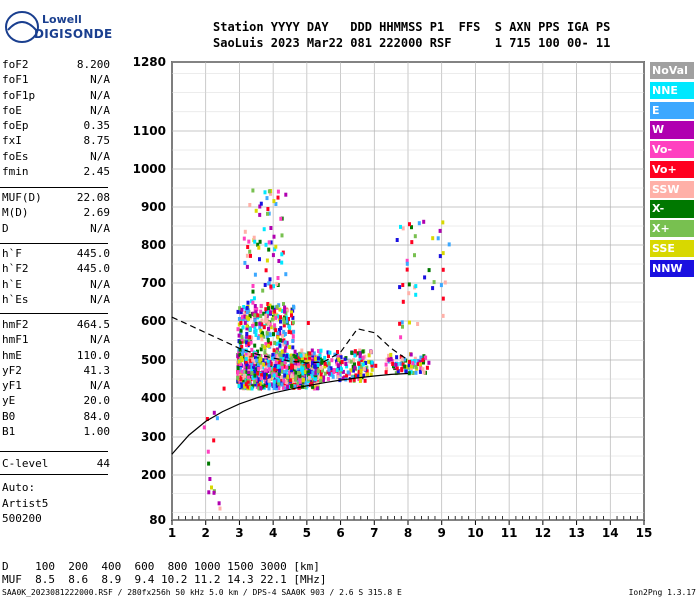 The height and width of the screenshot is (600, 700). I want to click on param-row: M(D) 2.69, so click(56, 213).